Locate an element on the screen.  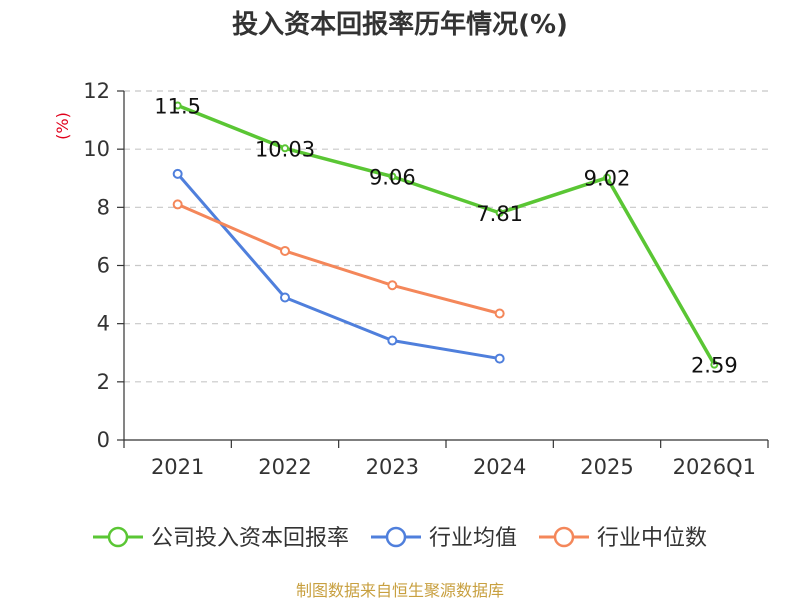
x-tick-label: 2025 is located at coordinates (606, 467).